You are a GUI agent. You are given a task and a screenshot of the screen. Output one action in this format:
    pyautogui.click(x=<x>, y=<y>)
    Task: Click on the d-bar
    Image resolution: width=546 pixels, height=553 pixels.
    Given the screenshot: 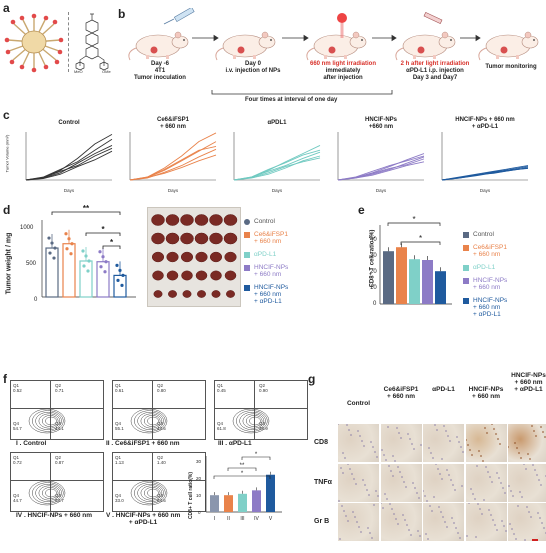 What is the action you would take?
    pyautogui.click(x=103, y=279)
    